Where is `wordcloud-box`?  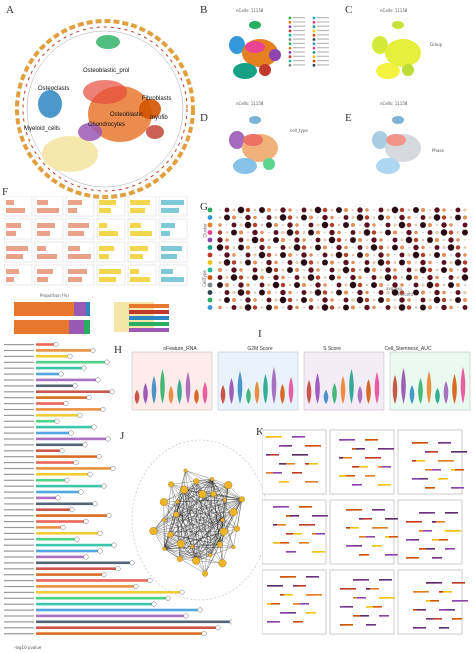 wordcloud-box is located at coordinates (430, 602).